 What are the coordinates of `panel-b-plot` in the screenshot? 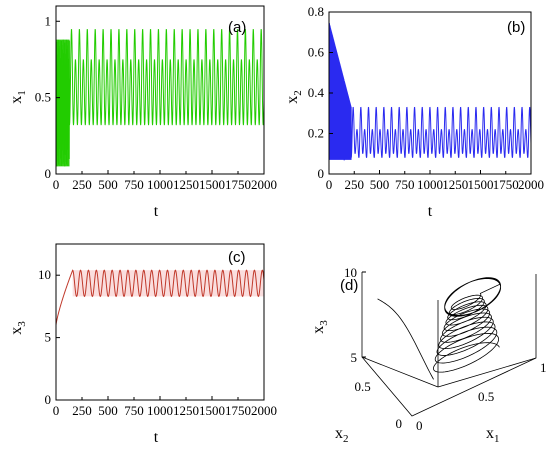 It's located at (430, 91).